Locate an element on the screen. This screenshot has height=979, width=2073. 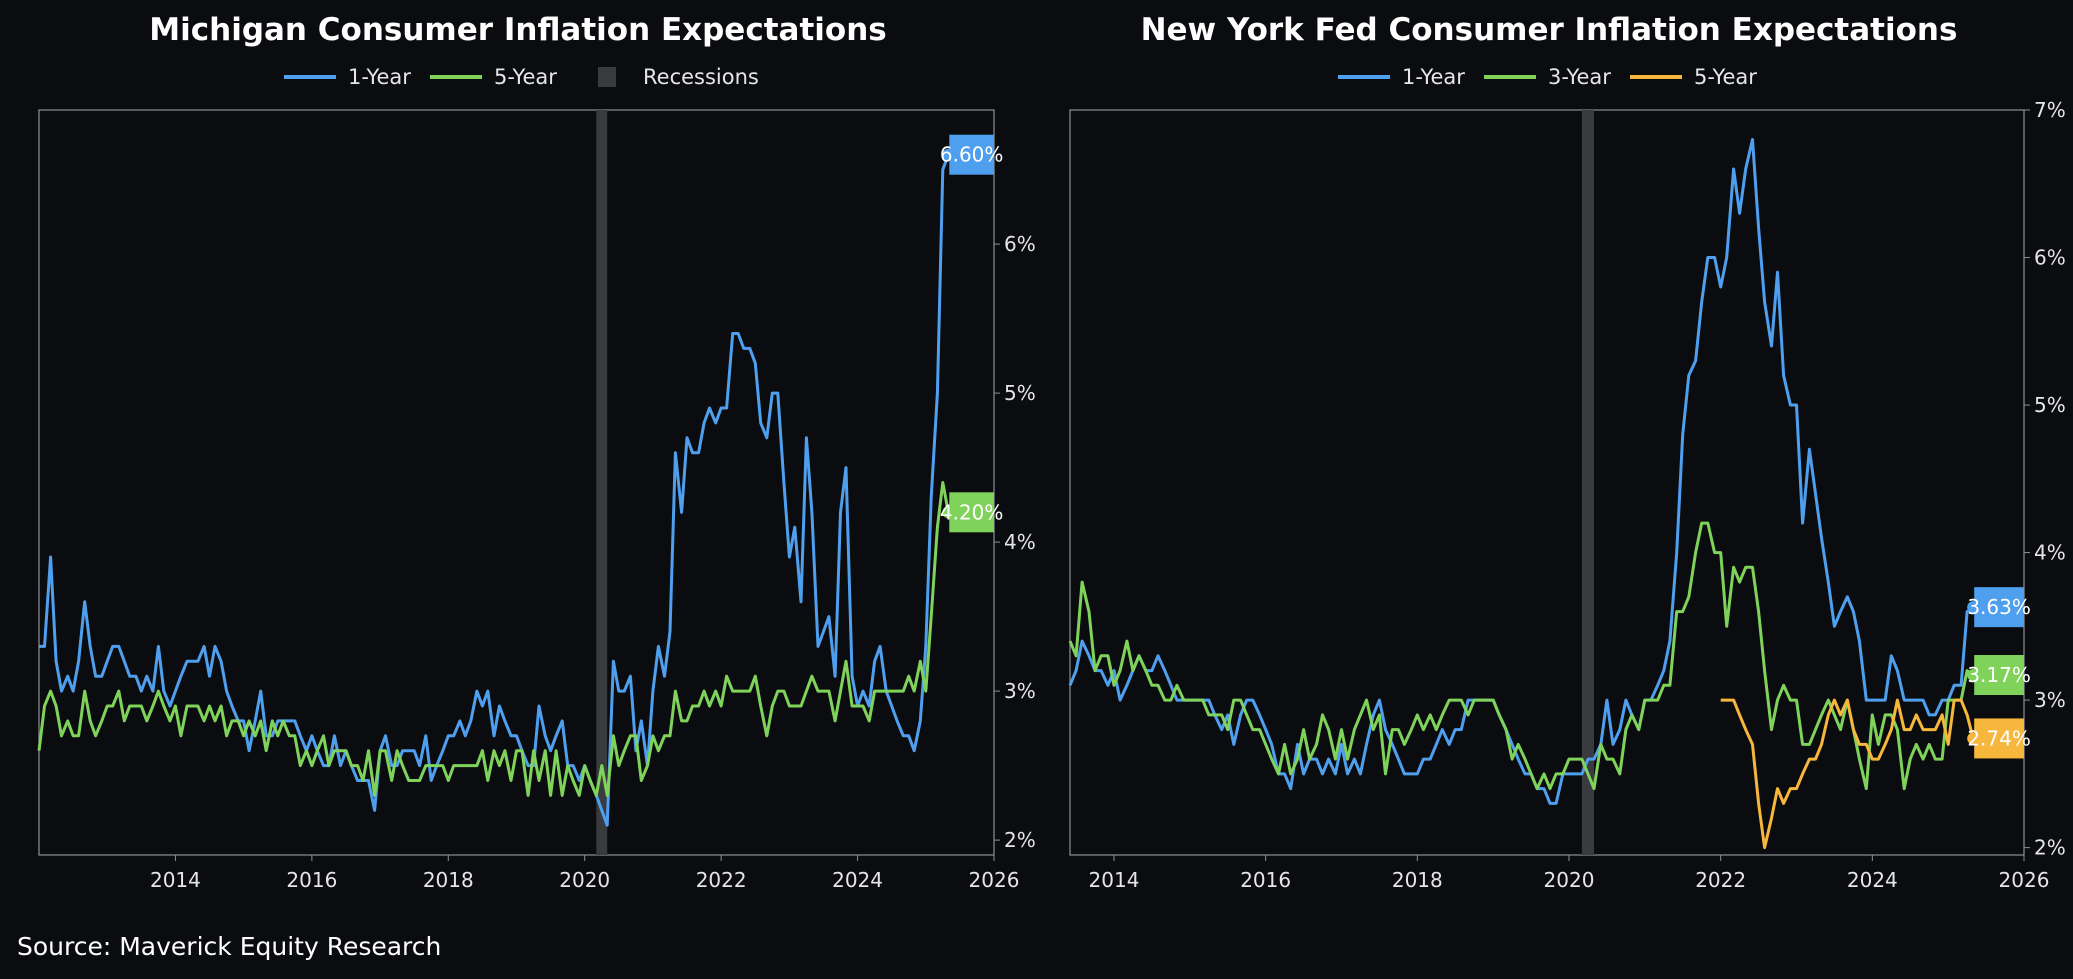
end-label: 4.20% is located at coordinates (972, 512).